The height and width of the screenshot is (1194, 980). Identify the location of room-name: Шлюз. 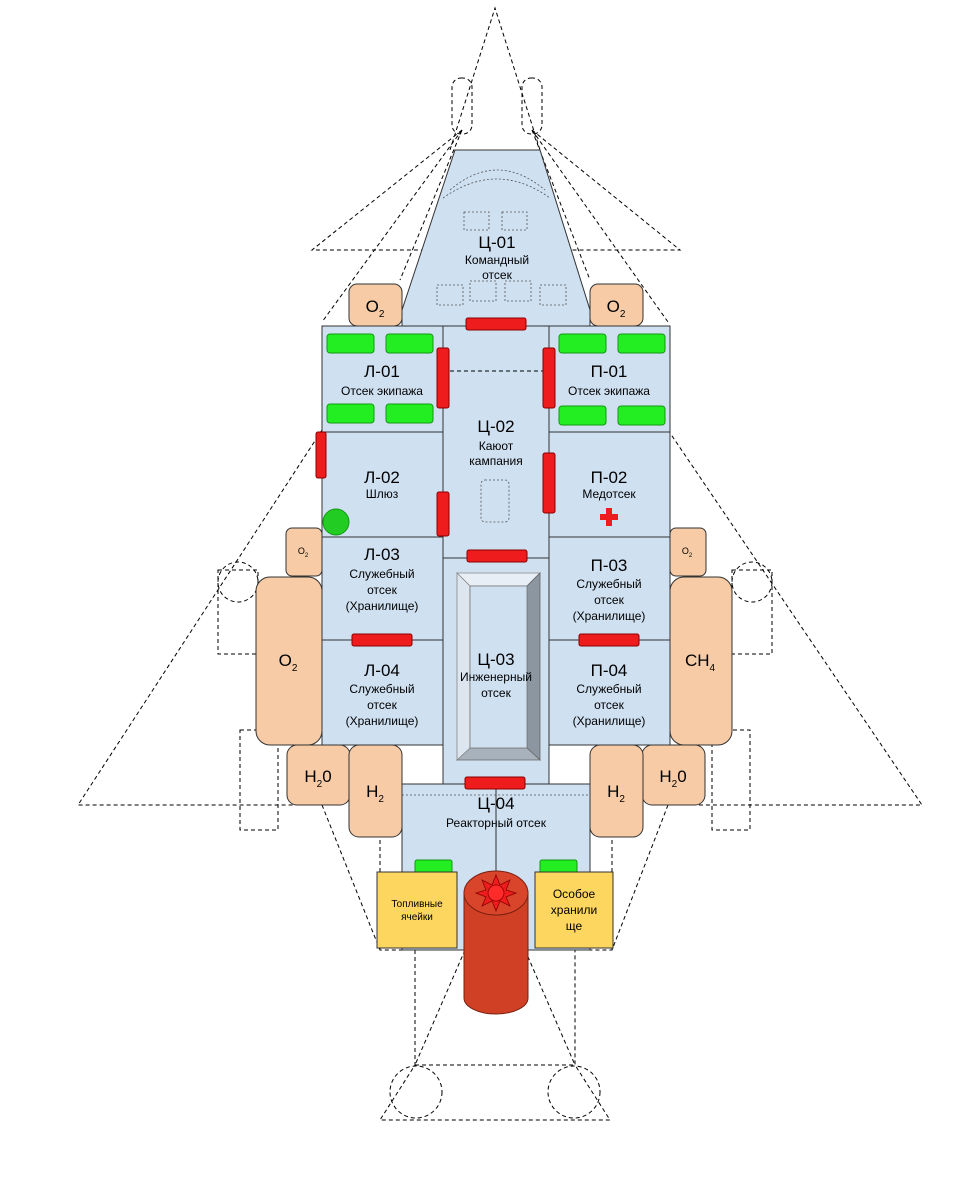
(382, 494).